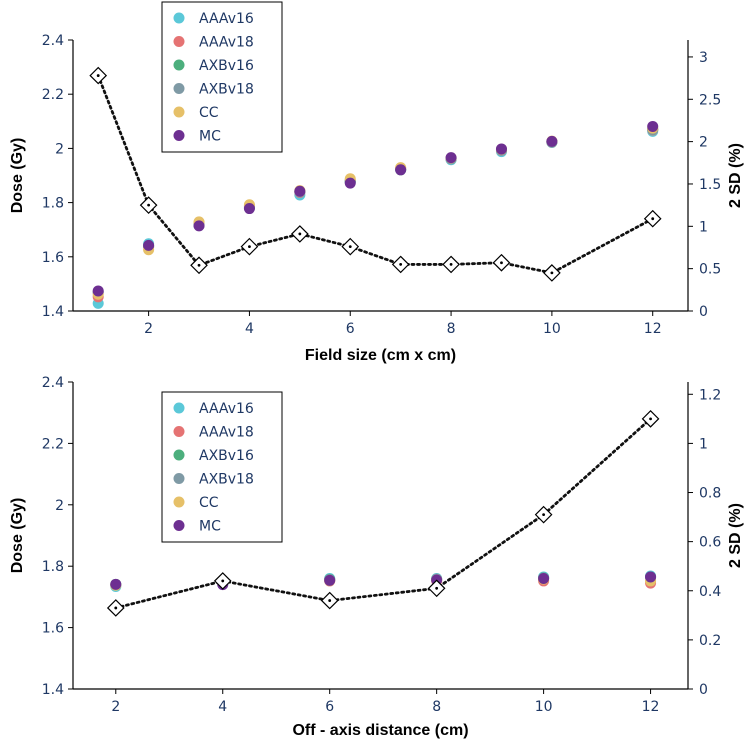  I want to click on y2-tick-label: 0.4, so click(710, 592).